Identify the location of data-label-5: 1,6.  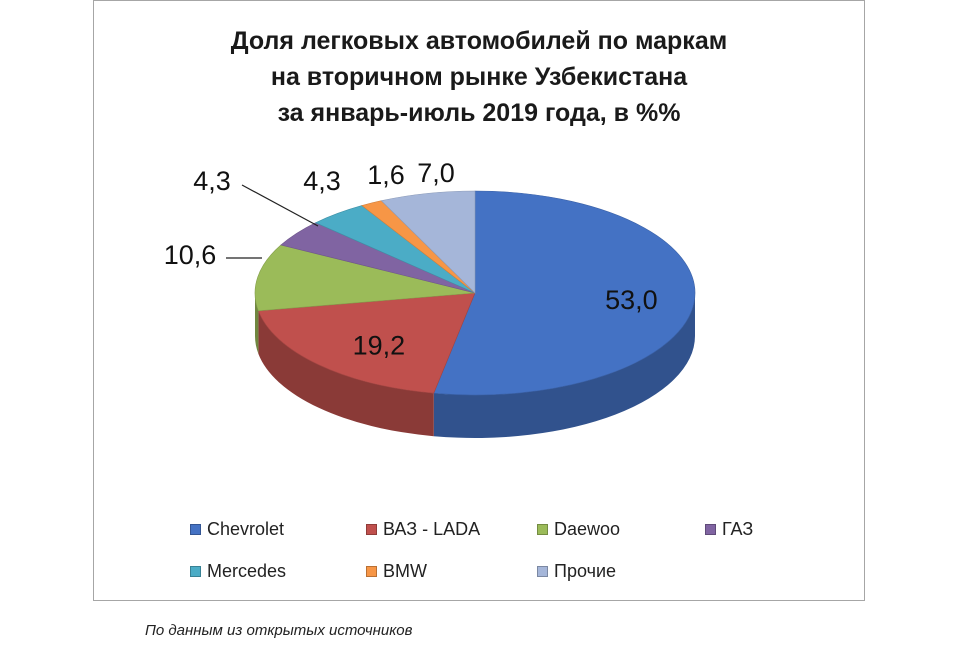
(386, 175).